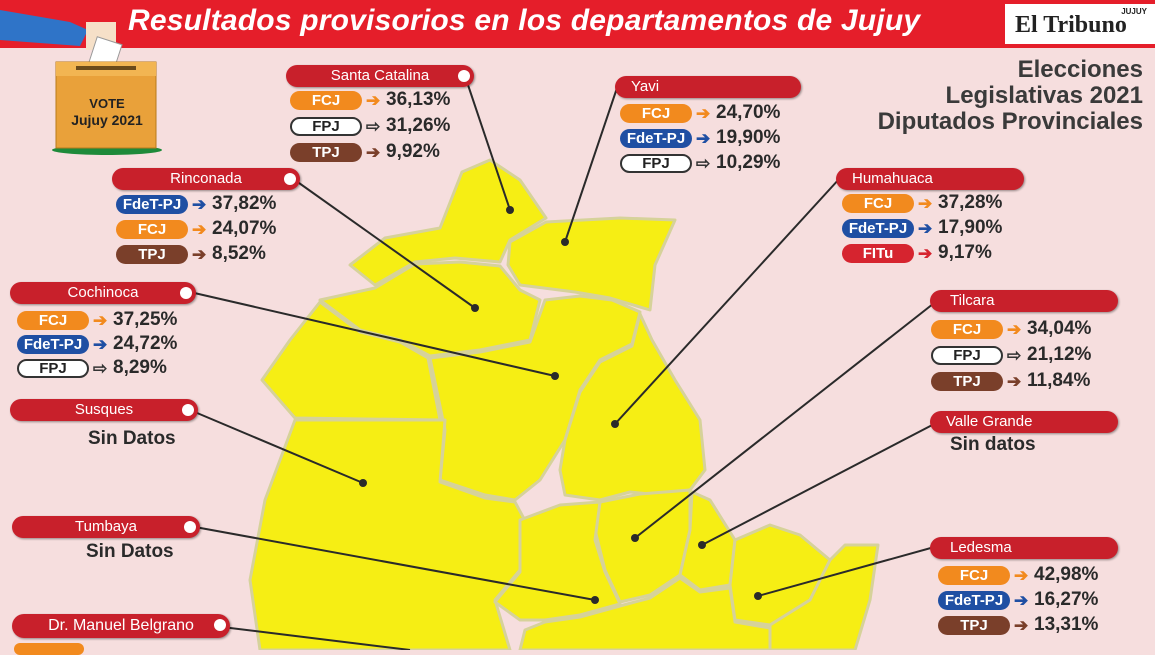  Describe the element at coordinates (645, 613) in the screenshot. I see `map-region-belgrano` at that location.